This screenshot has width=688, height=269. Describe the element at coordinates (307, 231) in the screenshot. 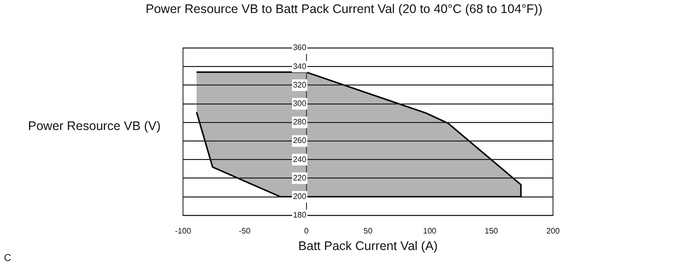

I see `x-tick-label: 0` at that location.